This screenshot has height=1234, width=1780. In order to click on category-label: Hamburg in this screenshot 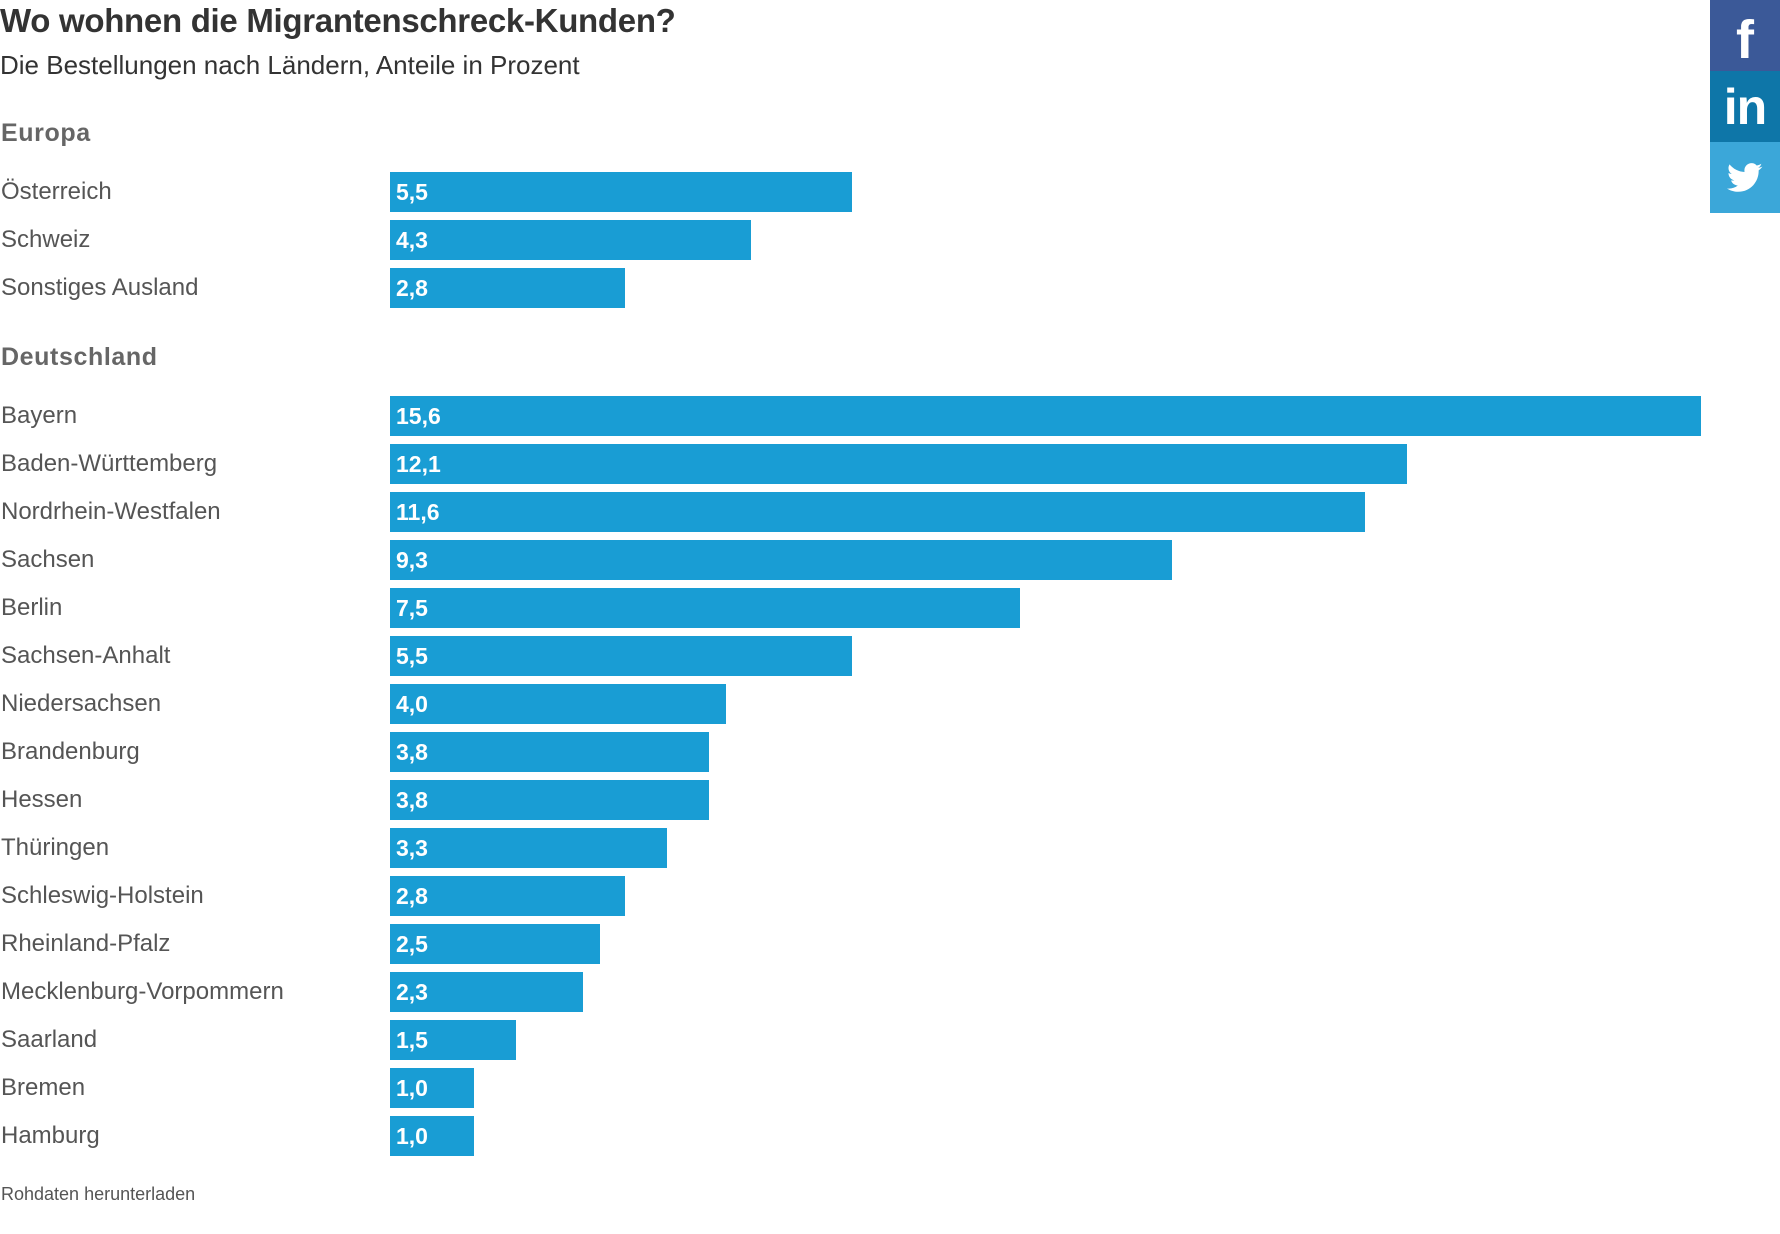, I will do `click(50, 1135)`.